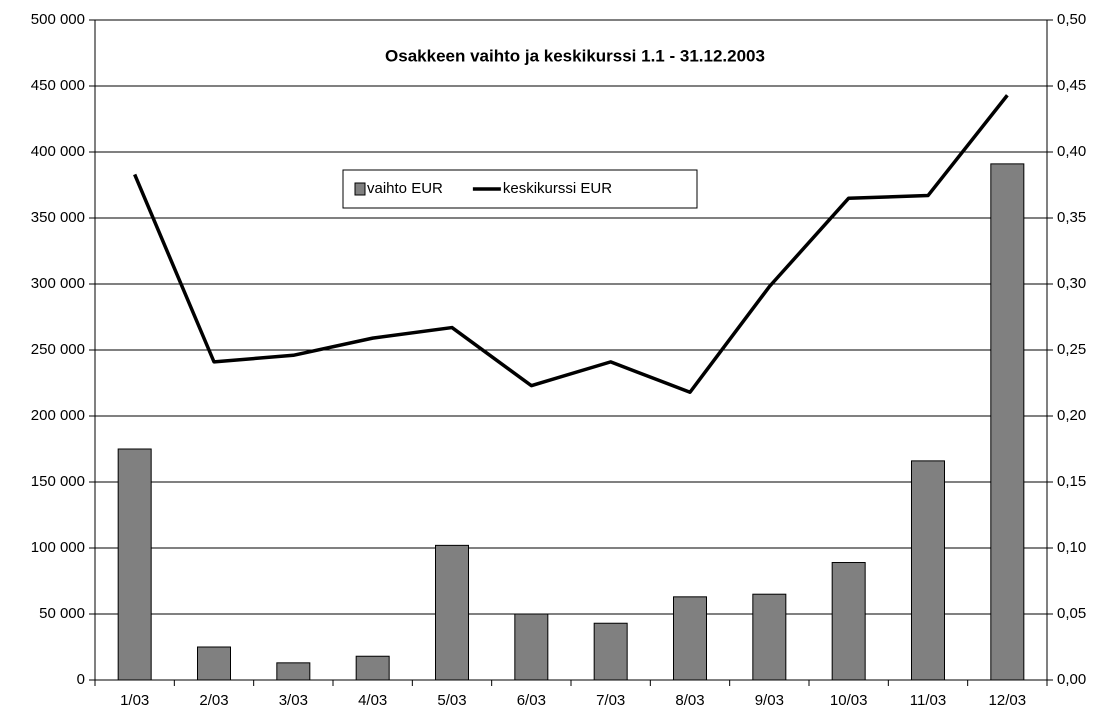 This screenshot has height=715, width=1100. Describe the element at coordinates (1071, 547) in the screenshot. I see `y2-tick-label: 0,10` at that location.